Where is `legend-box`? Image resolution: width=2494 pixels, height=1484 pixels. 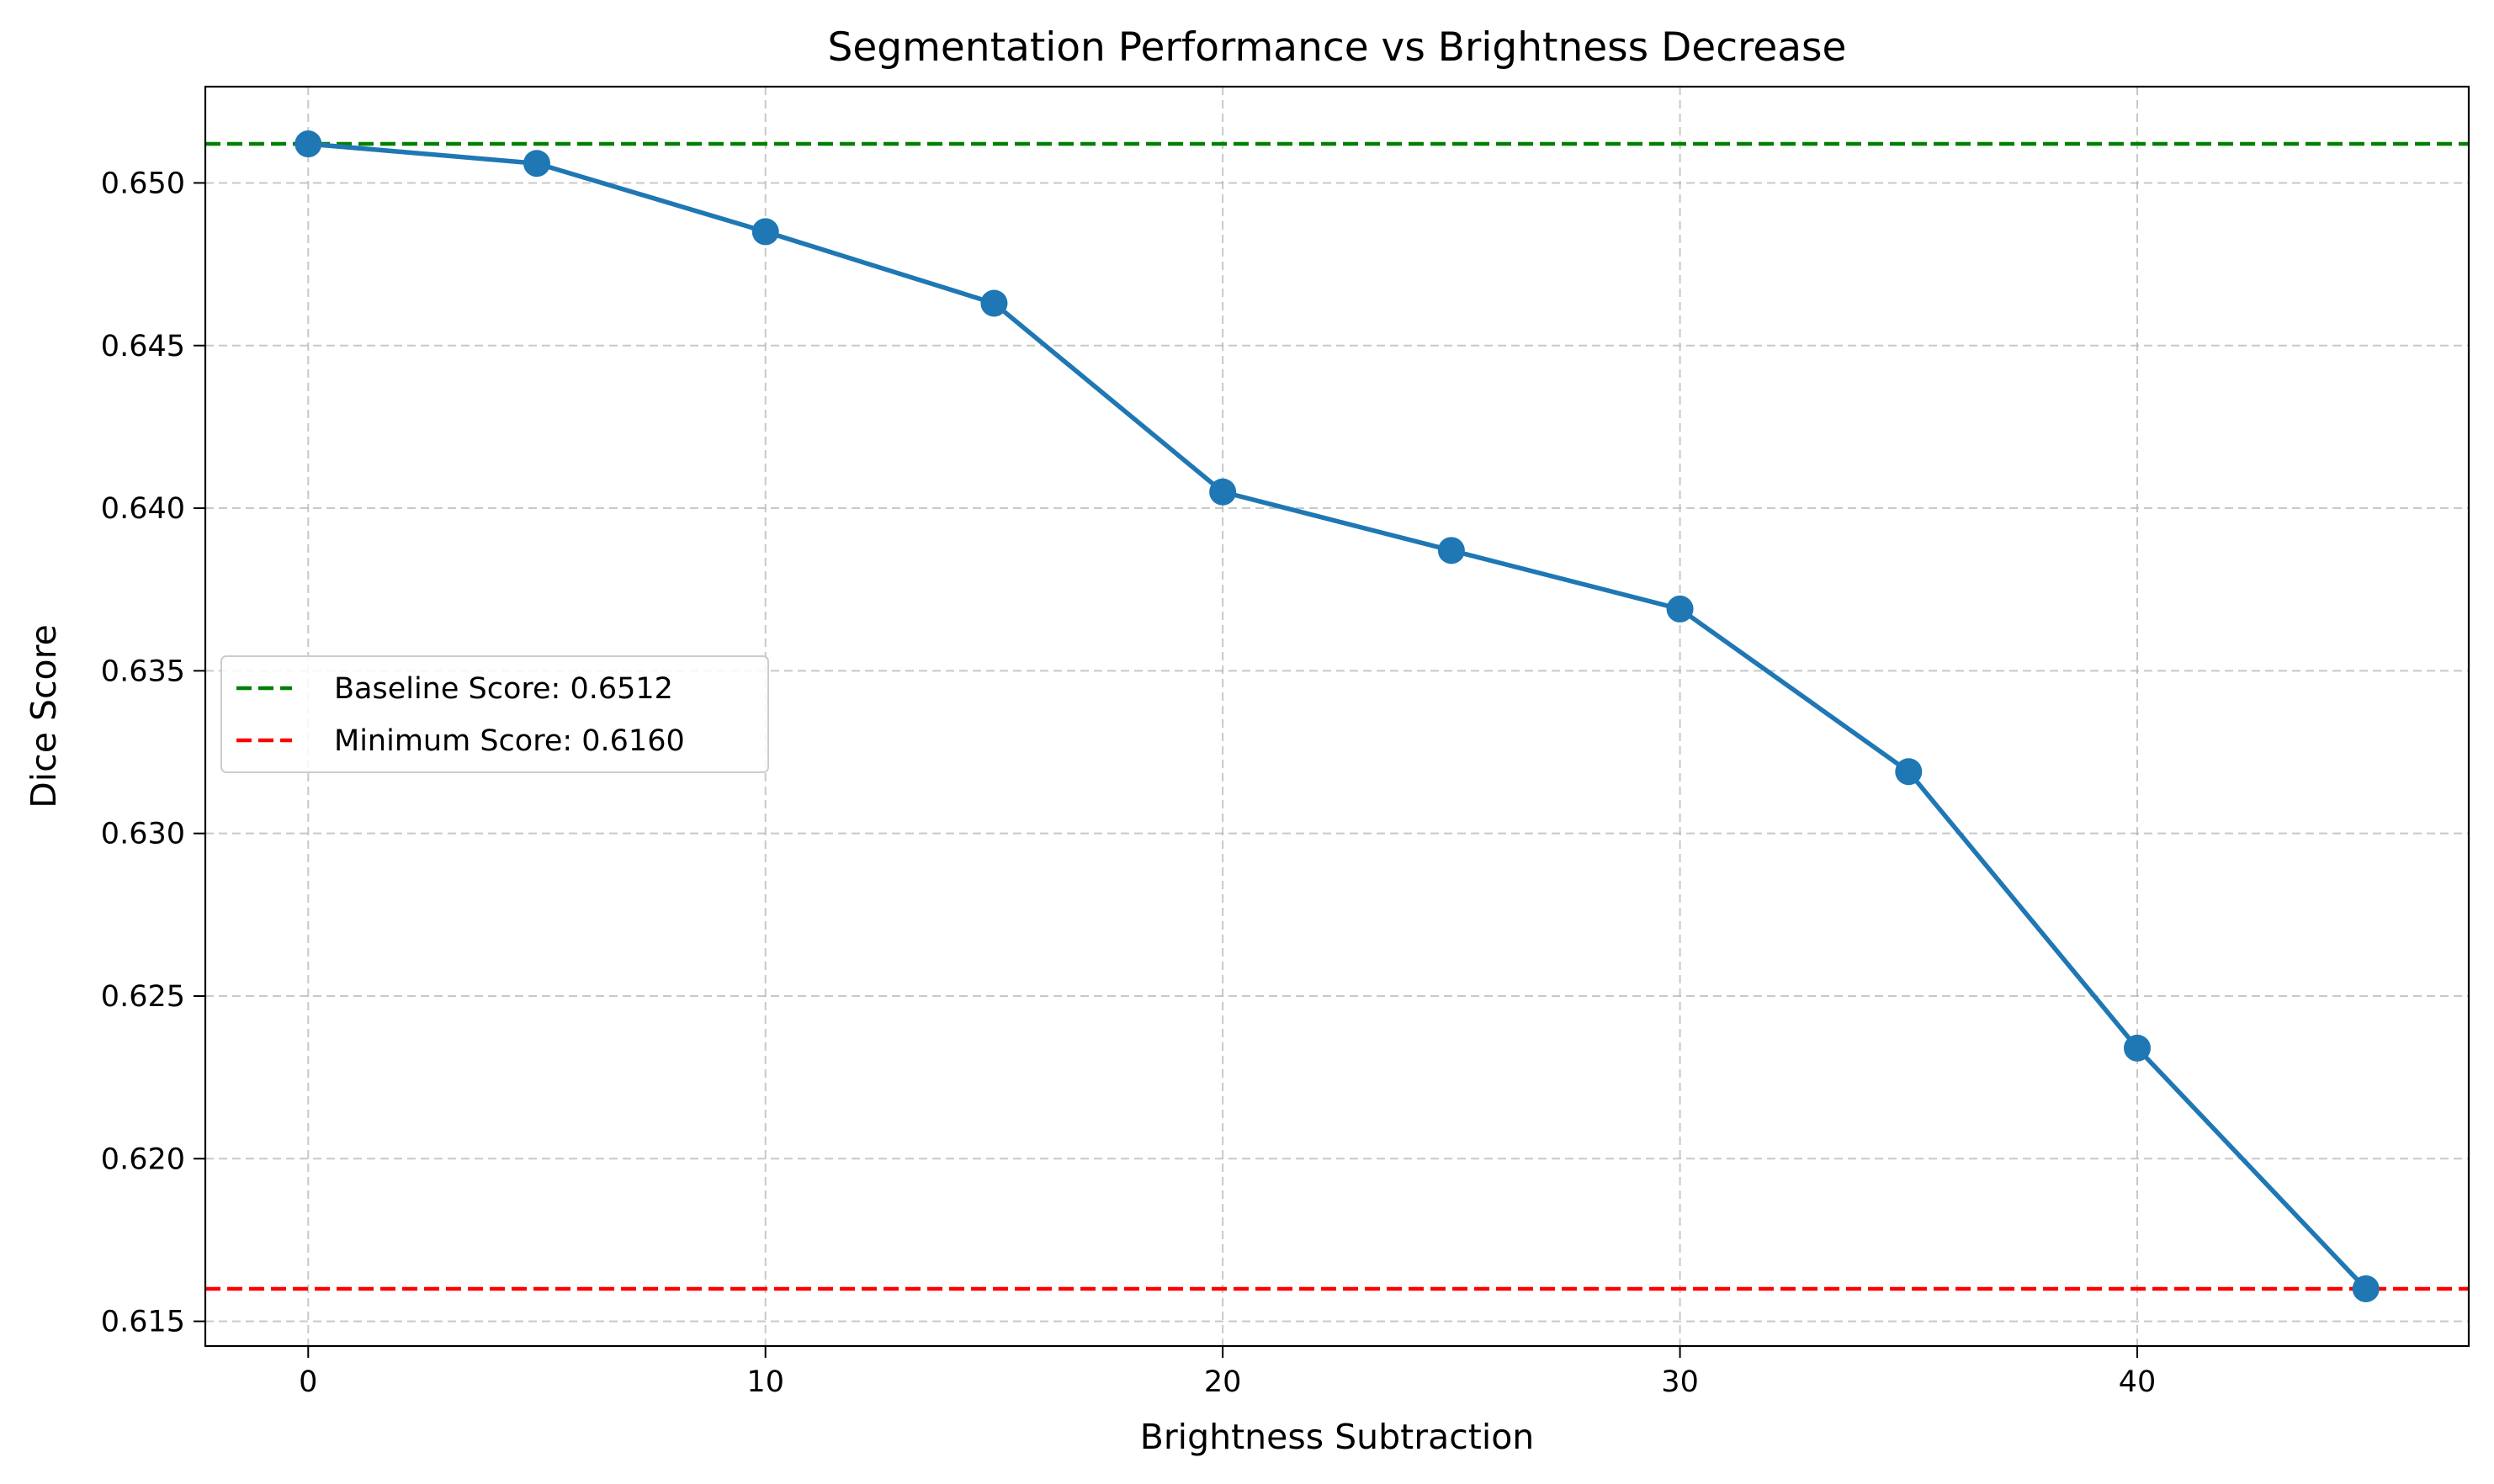
legend-box is located at coordinates (495, 714).